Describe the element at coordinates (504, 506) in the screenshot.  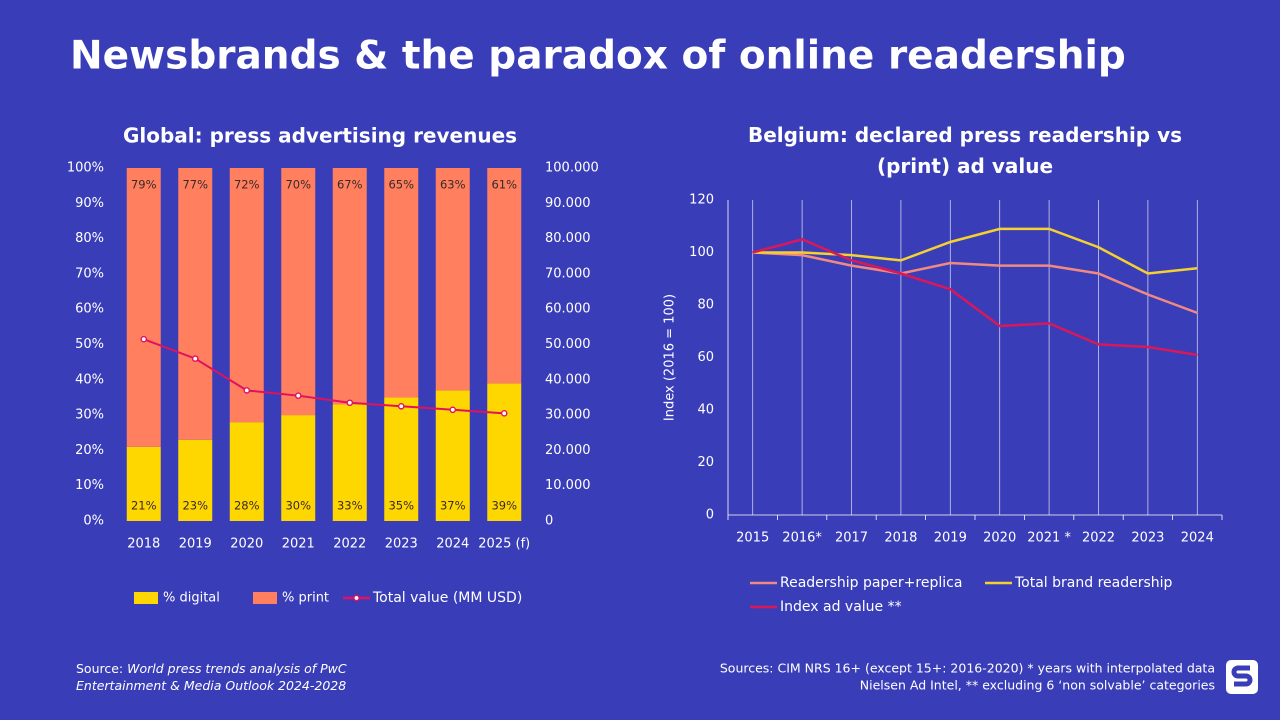
I see `value-label: 39%` at that location.